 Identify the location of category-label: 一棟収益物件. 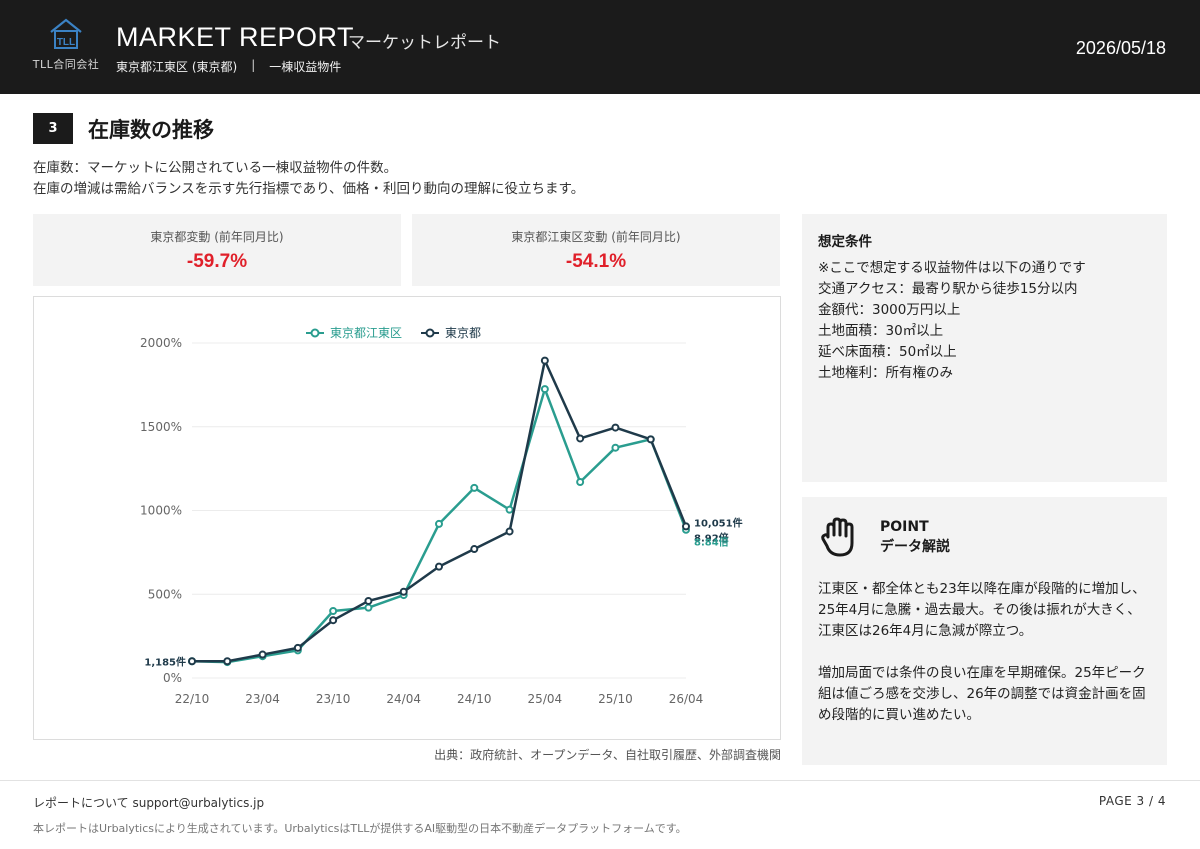
(305, 67).